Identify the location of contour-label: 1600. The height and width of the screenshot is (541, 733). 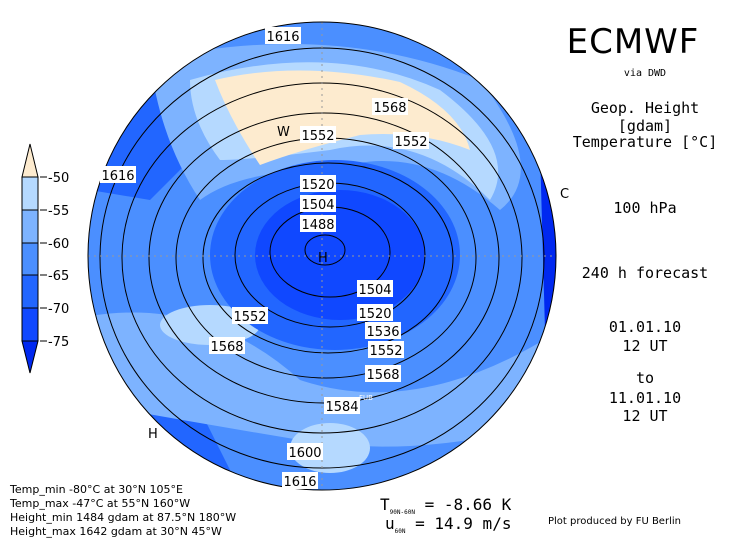
(305, 452).